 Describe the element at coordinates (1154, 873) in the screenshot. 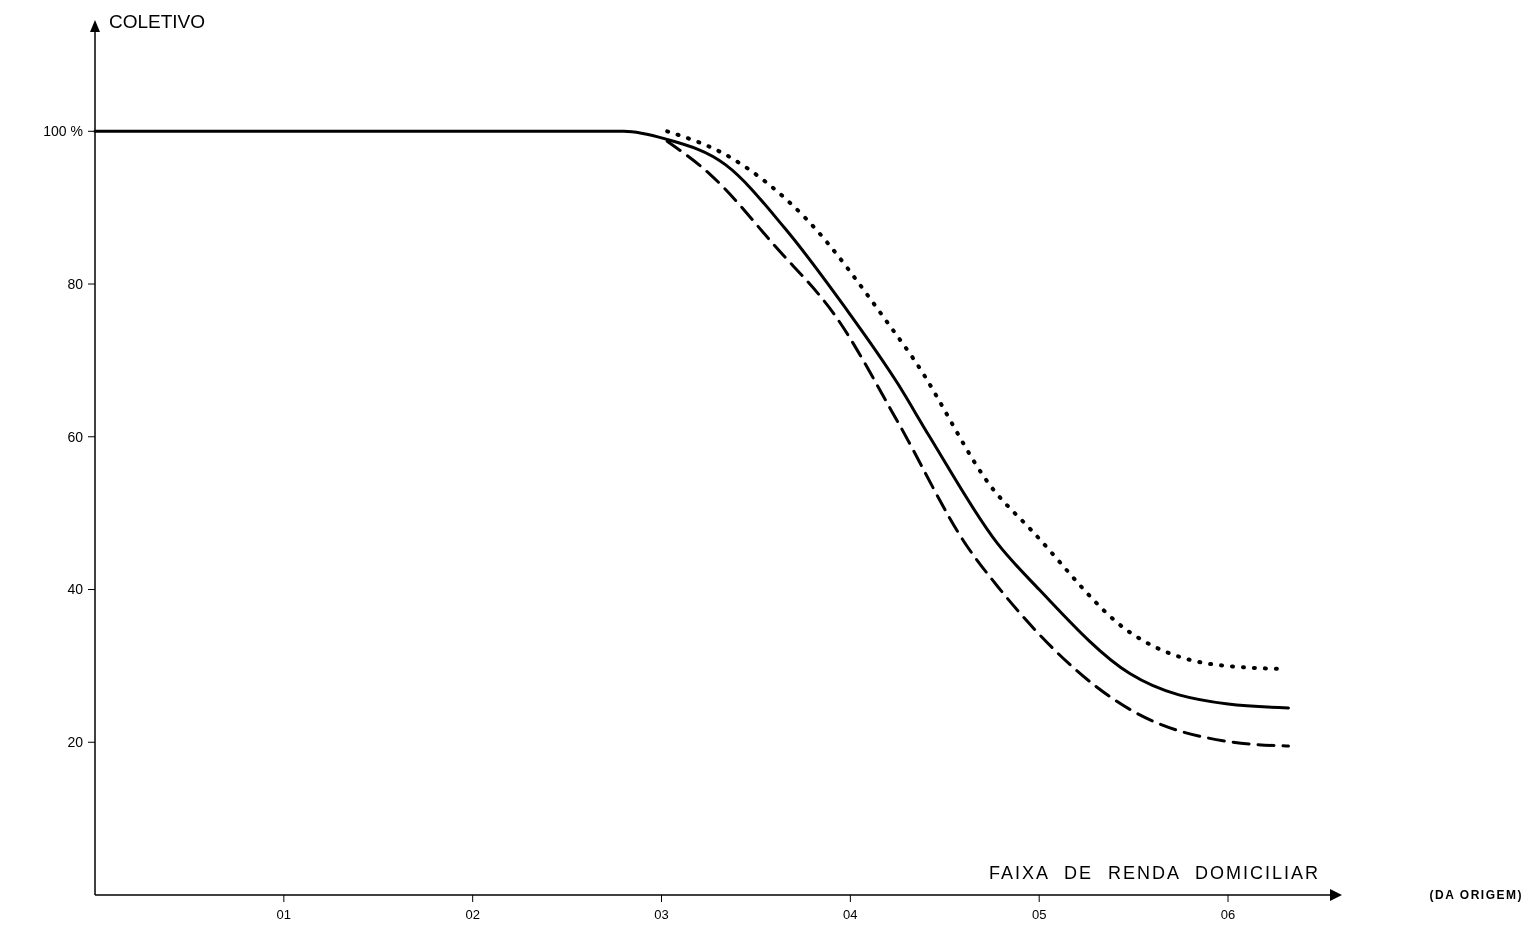

I see `x-axis-title: FAIXA DE RENDA DOMICILIAR` at that location.